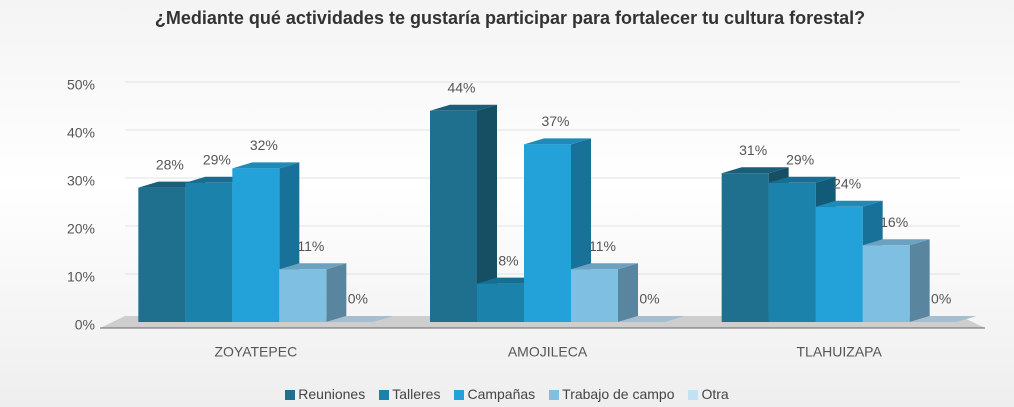 This screenshot has width=1014, height=407. What do you see at coordinates (753, 150) in the screenshot?
I see `value-label: 31%` at bounding box center [753, 150].